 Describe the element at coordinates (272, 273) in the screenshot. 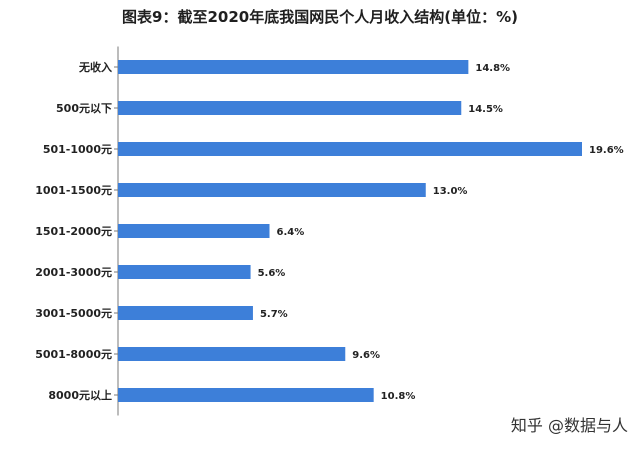

I see `value-label: 5.6%` at that location.